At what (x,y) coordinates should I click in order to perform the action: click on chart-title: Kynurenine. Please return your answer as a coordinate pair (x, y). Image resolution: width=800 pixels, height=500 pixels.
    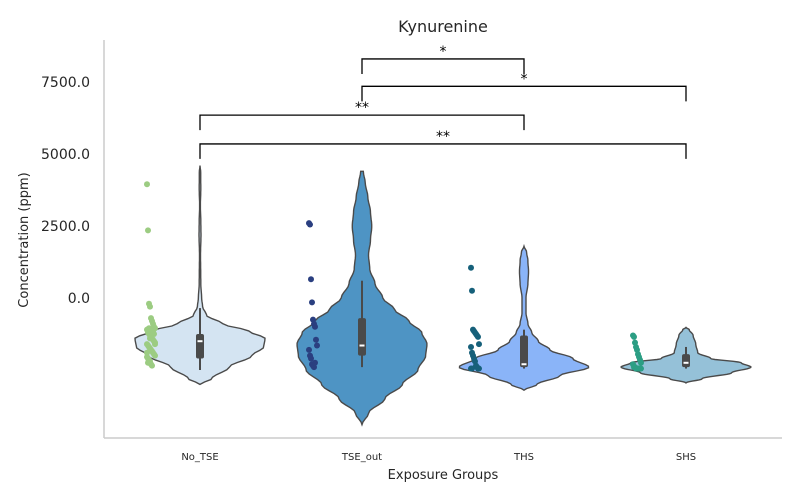
    Looking at the image, I should click on (443, 26).